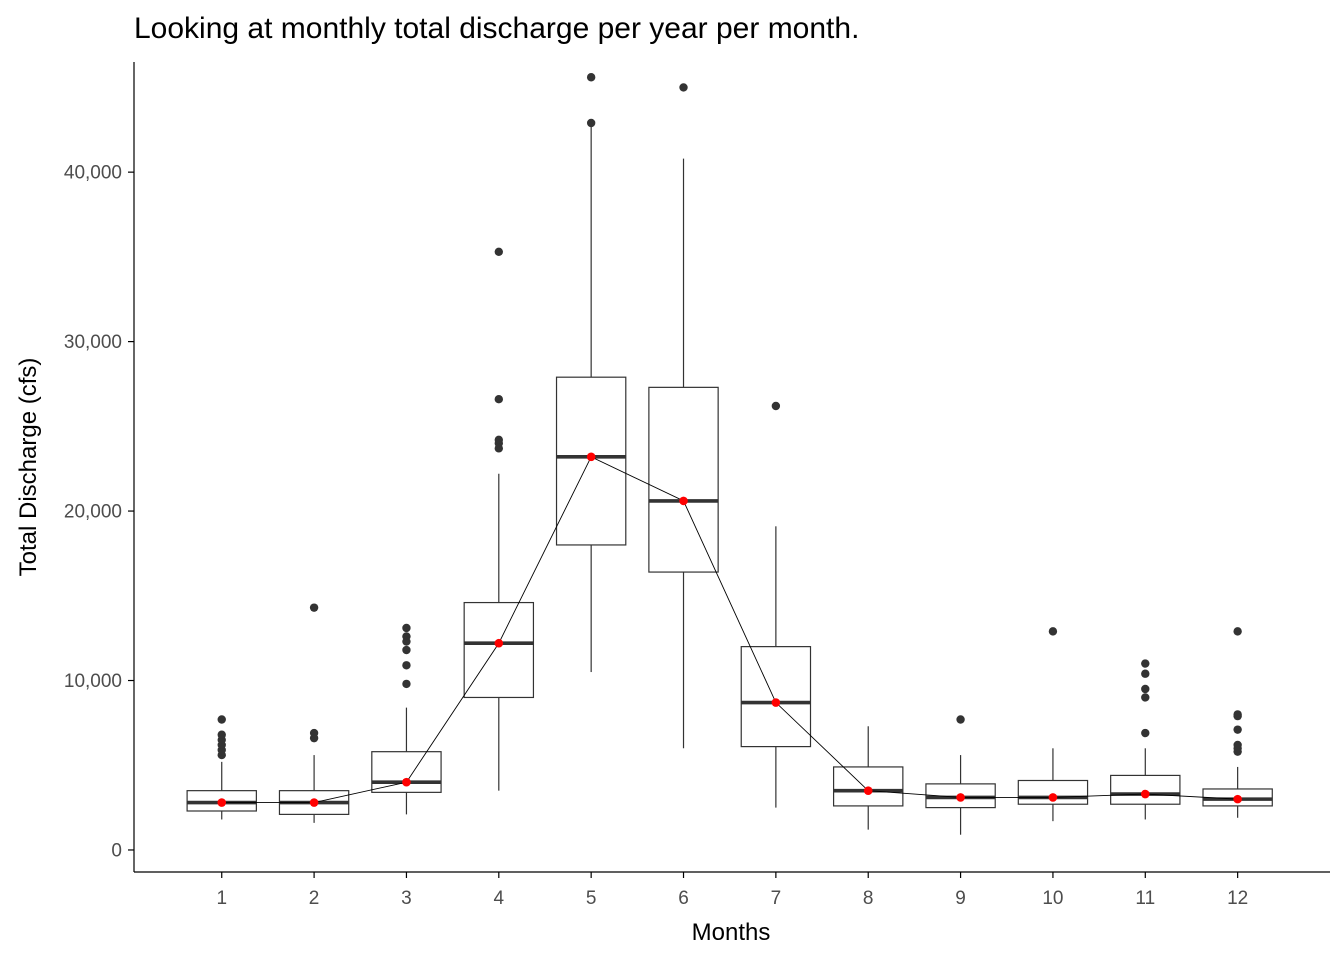 The height and width of the screenshot is (960, 1344). Describe the element at coordinates (731, 932) in the screenshot. I see `x-axis-label: Months` at that location.